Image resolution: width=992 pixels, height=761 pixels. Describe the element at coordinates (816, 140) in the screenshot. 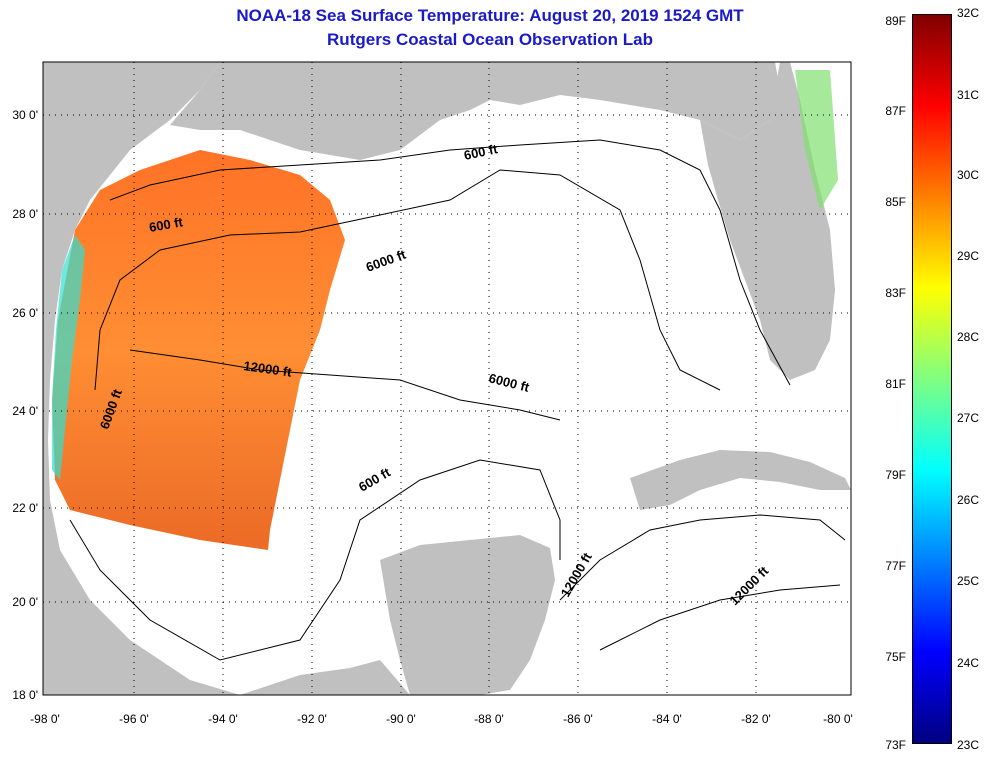

I see `sst-florida-patch` at that location.